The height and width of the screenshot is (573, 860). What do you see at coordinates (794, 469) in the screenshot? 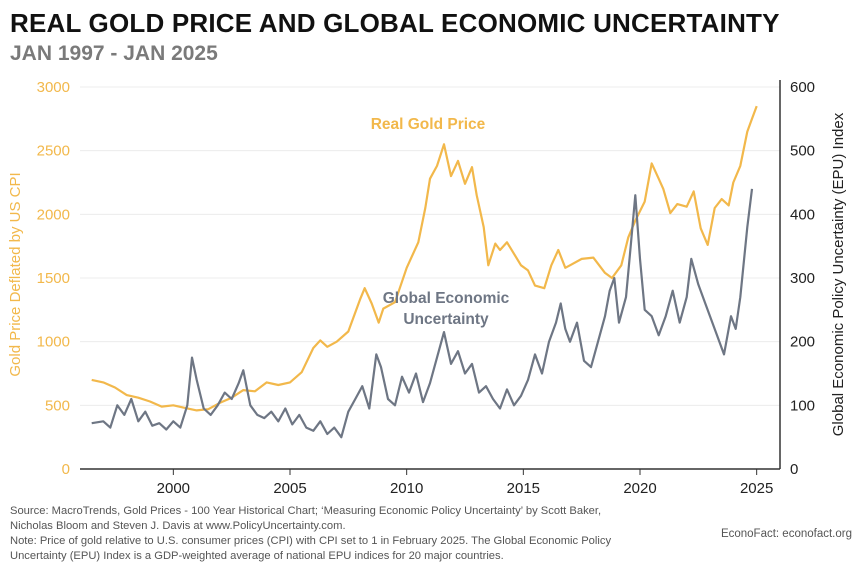
I see `right-tick-label: 0` at bounding box center [794, 469].